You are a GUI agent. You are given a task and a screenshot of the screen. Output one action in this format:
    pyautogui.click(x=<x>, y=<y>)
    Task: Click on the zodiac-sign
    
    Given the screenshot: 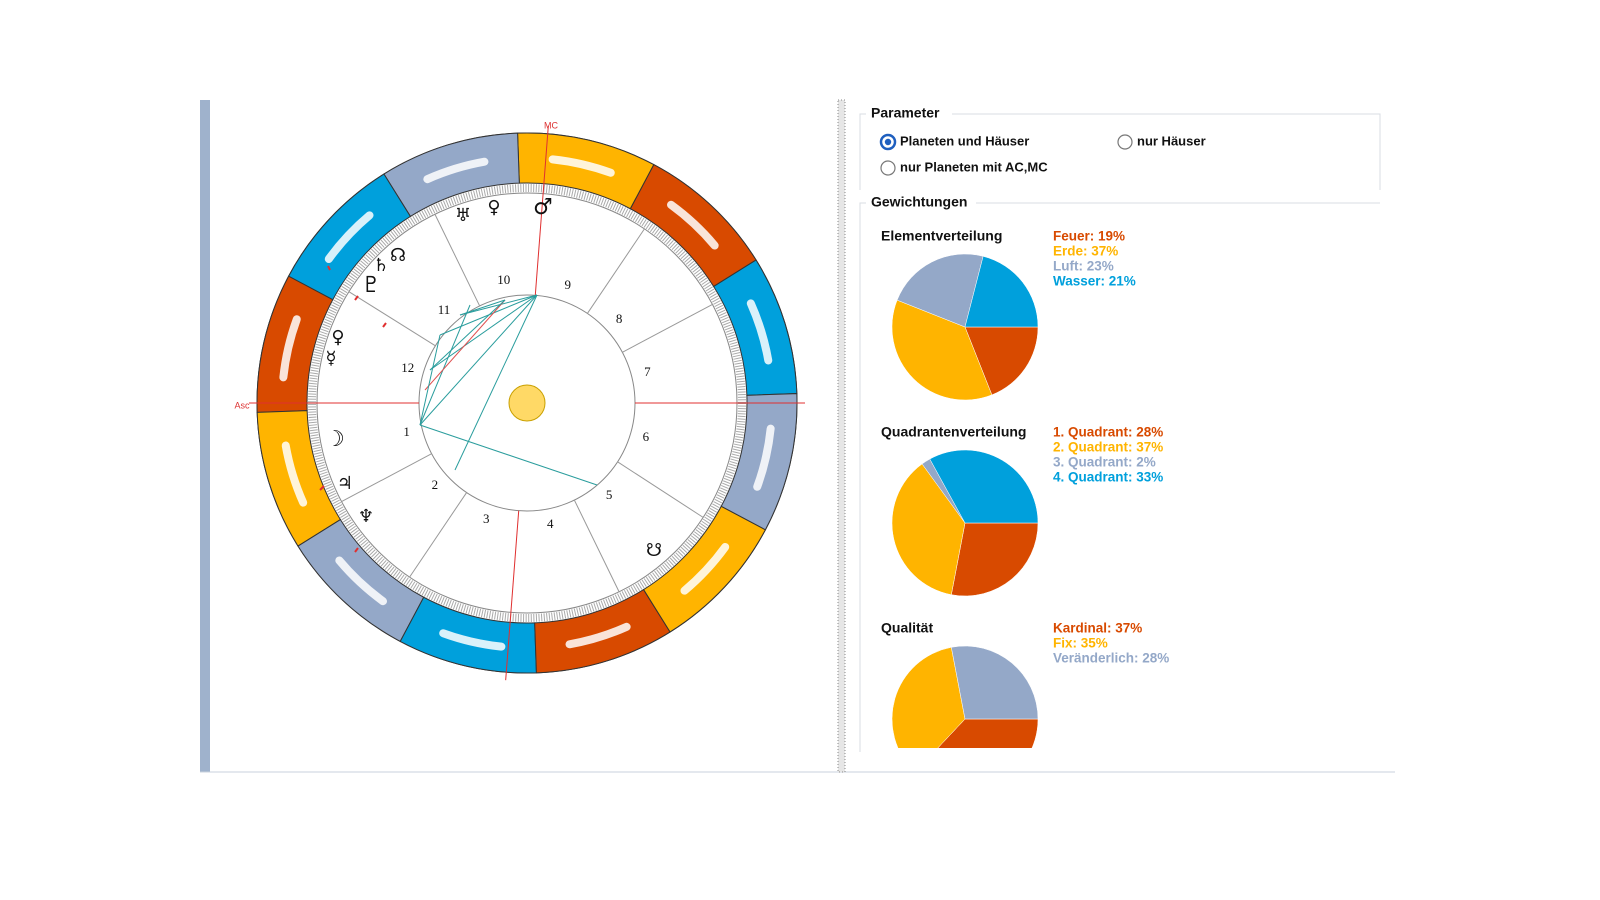 What is the action you would take?
    pyautogui.click(x=759, y=462)
    